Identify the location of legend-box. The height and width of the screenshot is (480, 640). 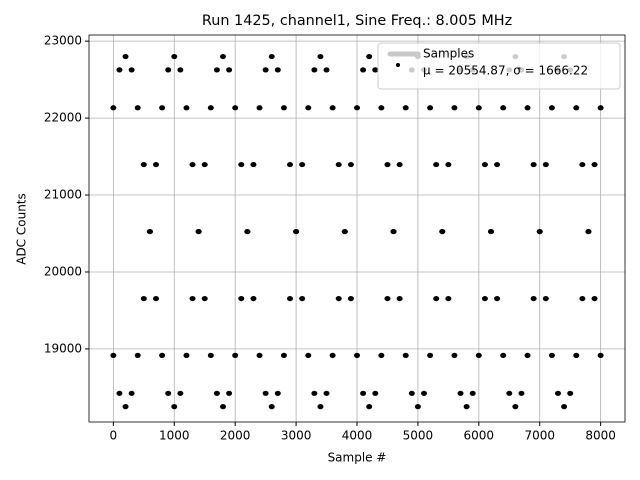
(499, 66).